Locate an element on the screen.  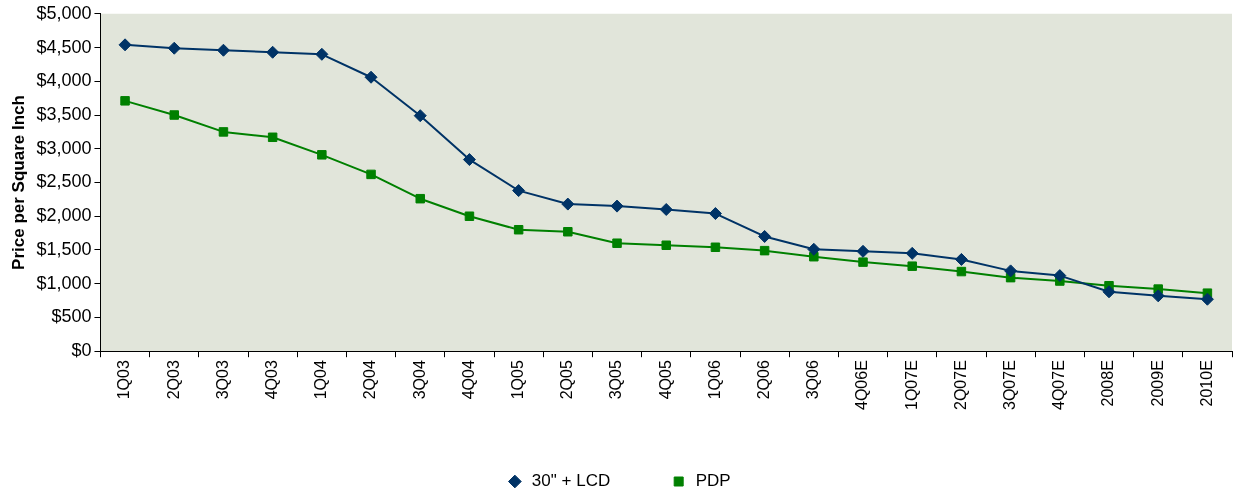
y-tick-label: $3,000 is located at coordinates (64, 147).